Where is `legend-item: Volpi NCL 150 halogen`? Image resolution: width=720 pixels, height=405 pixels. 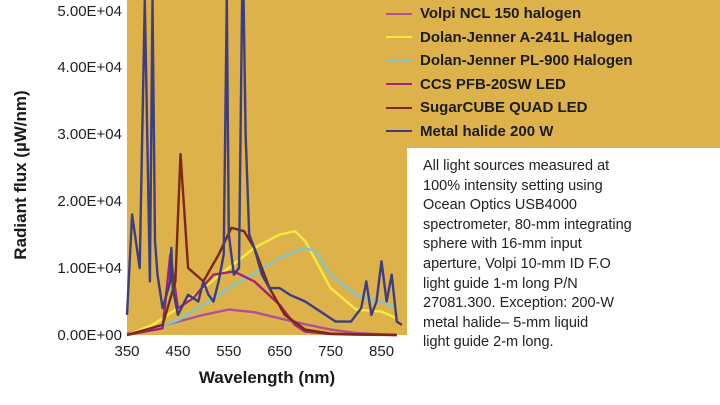 legend-item: Volpi NCL 150 halogen is located at coordinates (553, 14).